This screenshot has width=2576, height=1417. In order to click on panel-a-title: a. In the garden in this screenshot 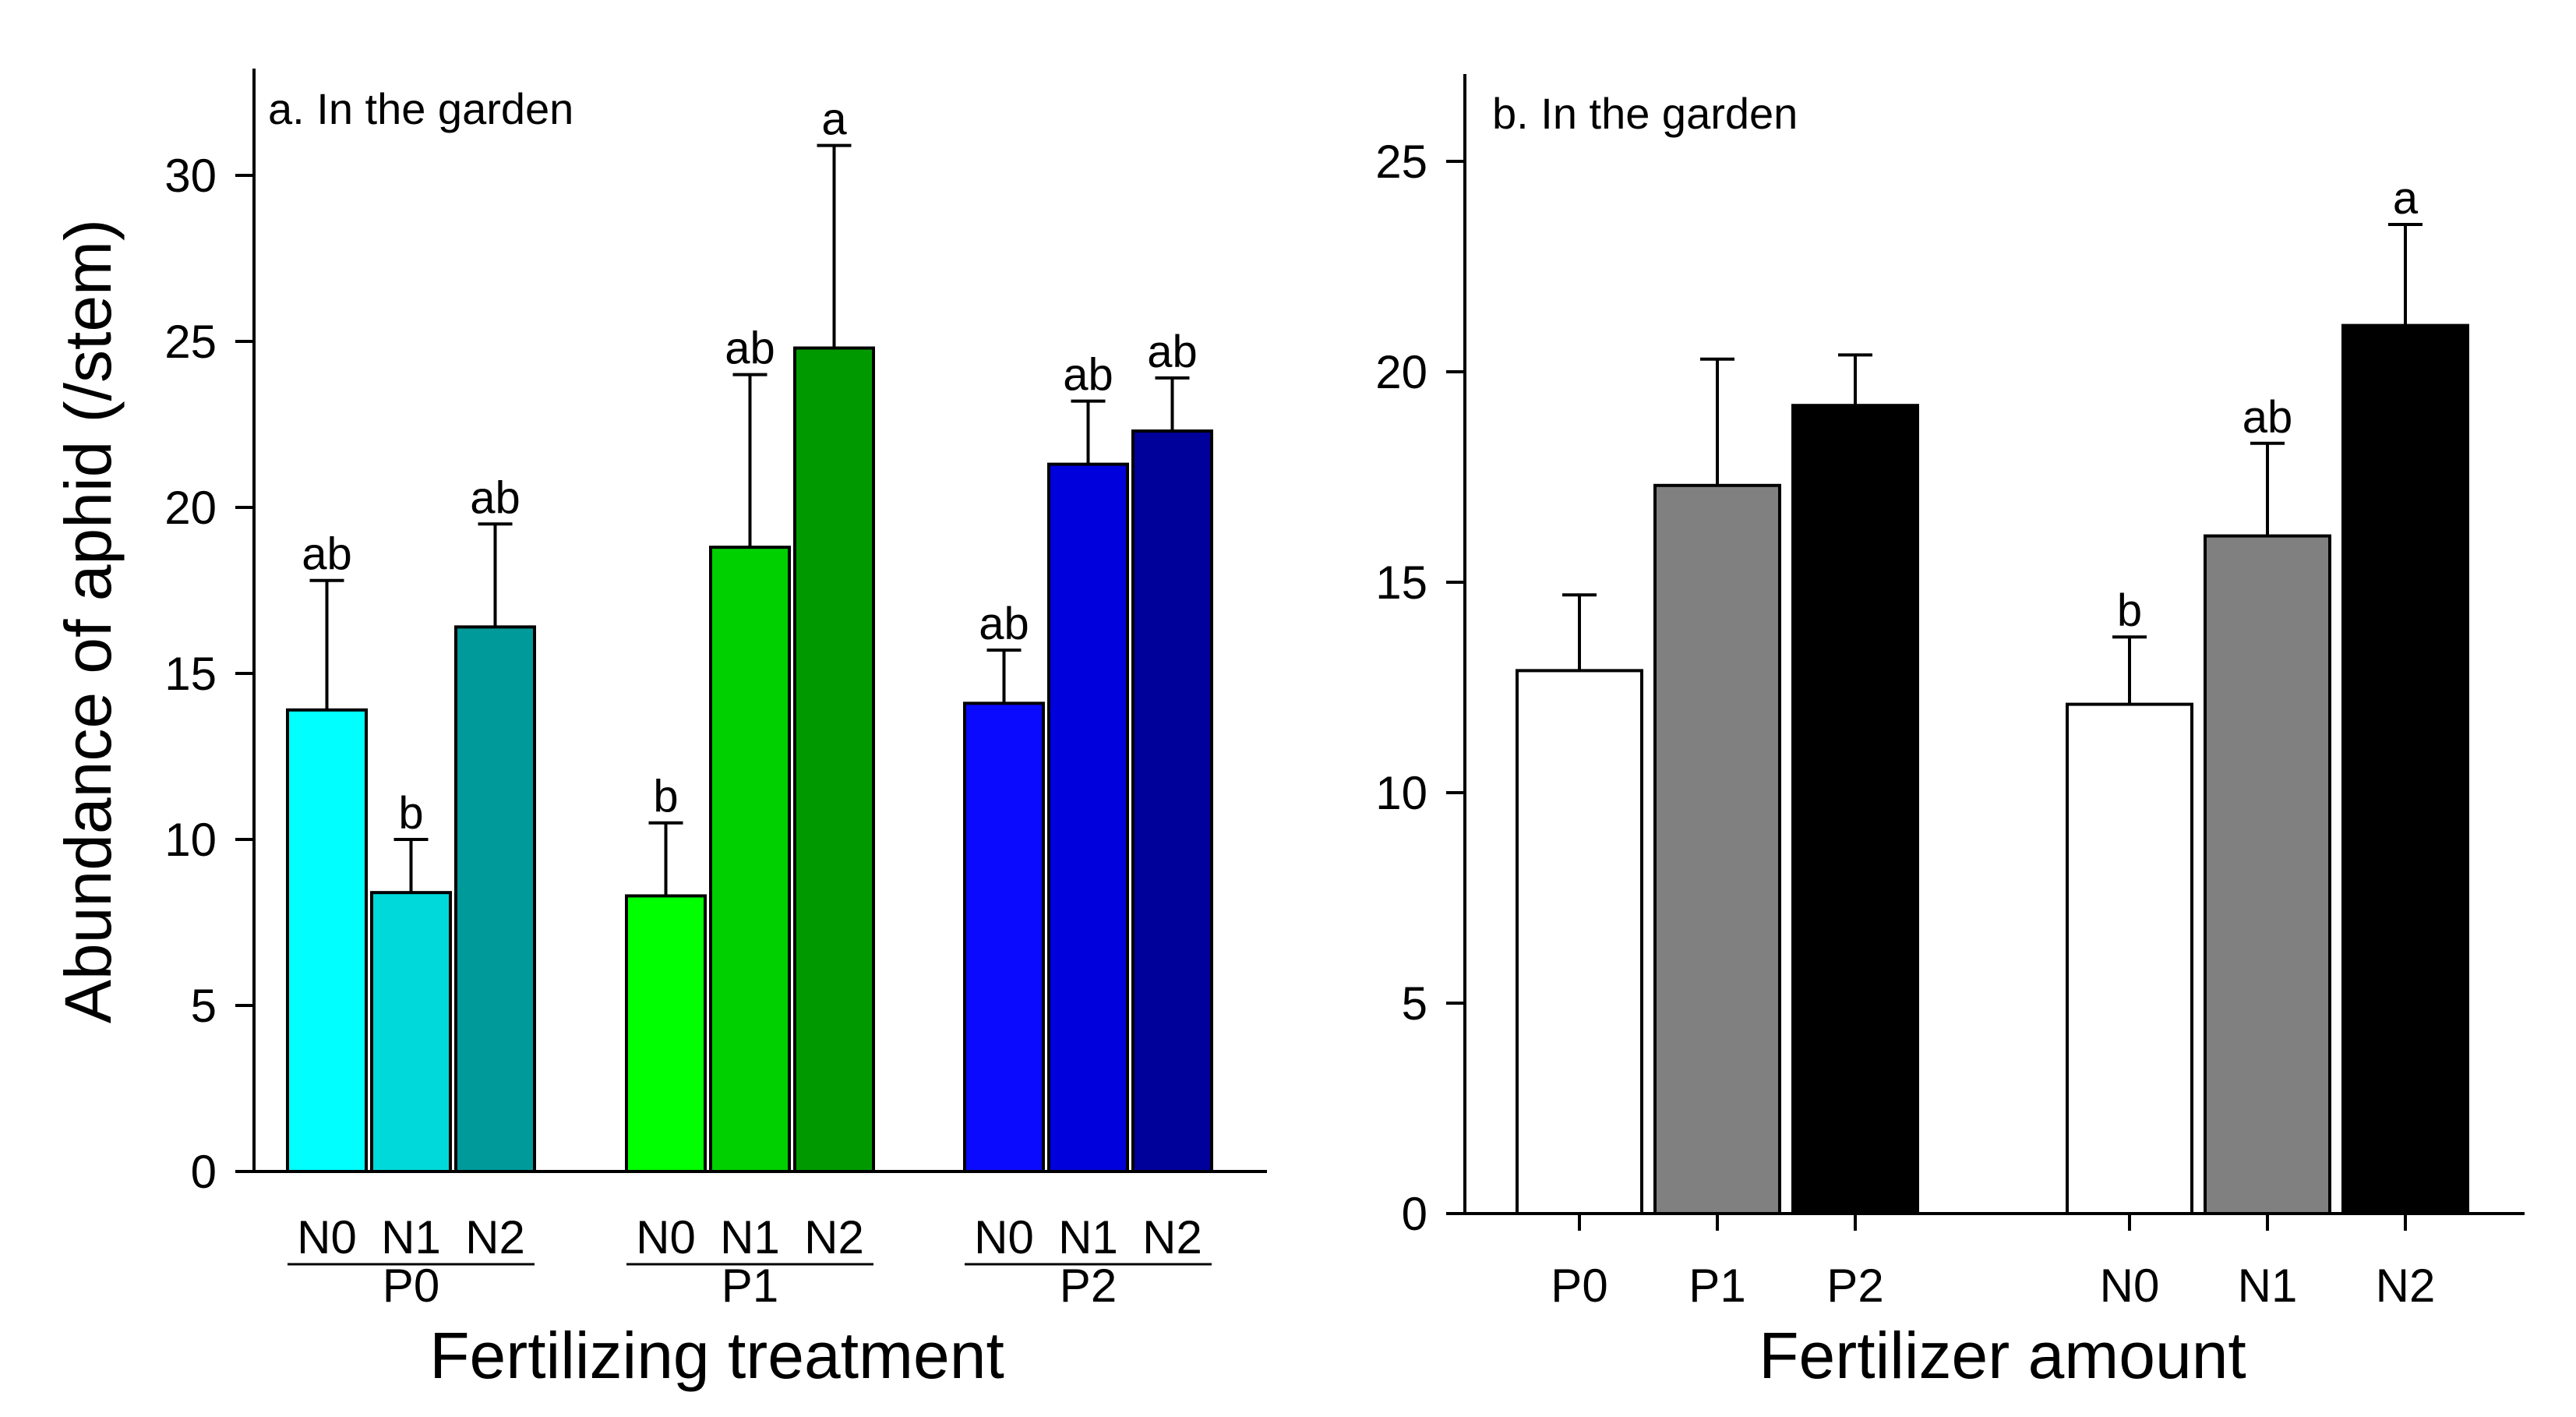, I will do `click(420, 108)`.